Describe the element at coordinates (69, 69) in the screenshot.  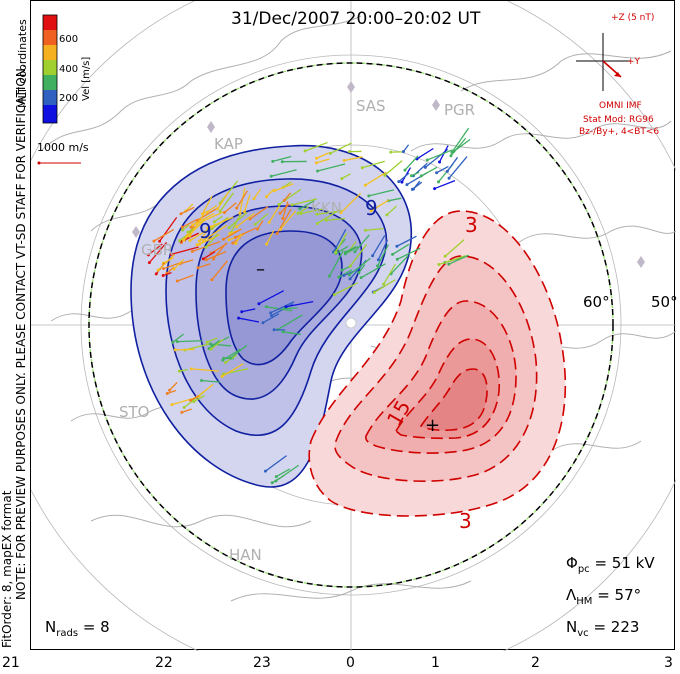
I see `colorbar-tick-400: 400` at that location.